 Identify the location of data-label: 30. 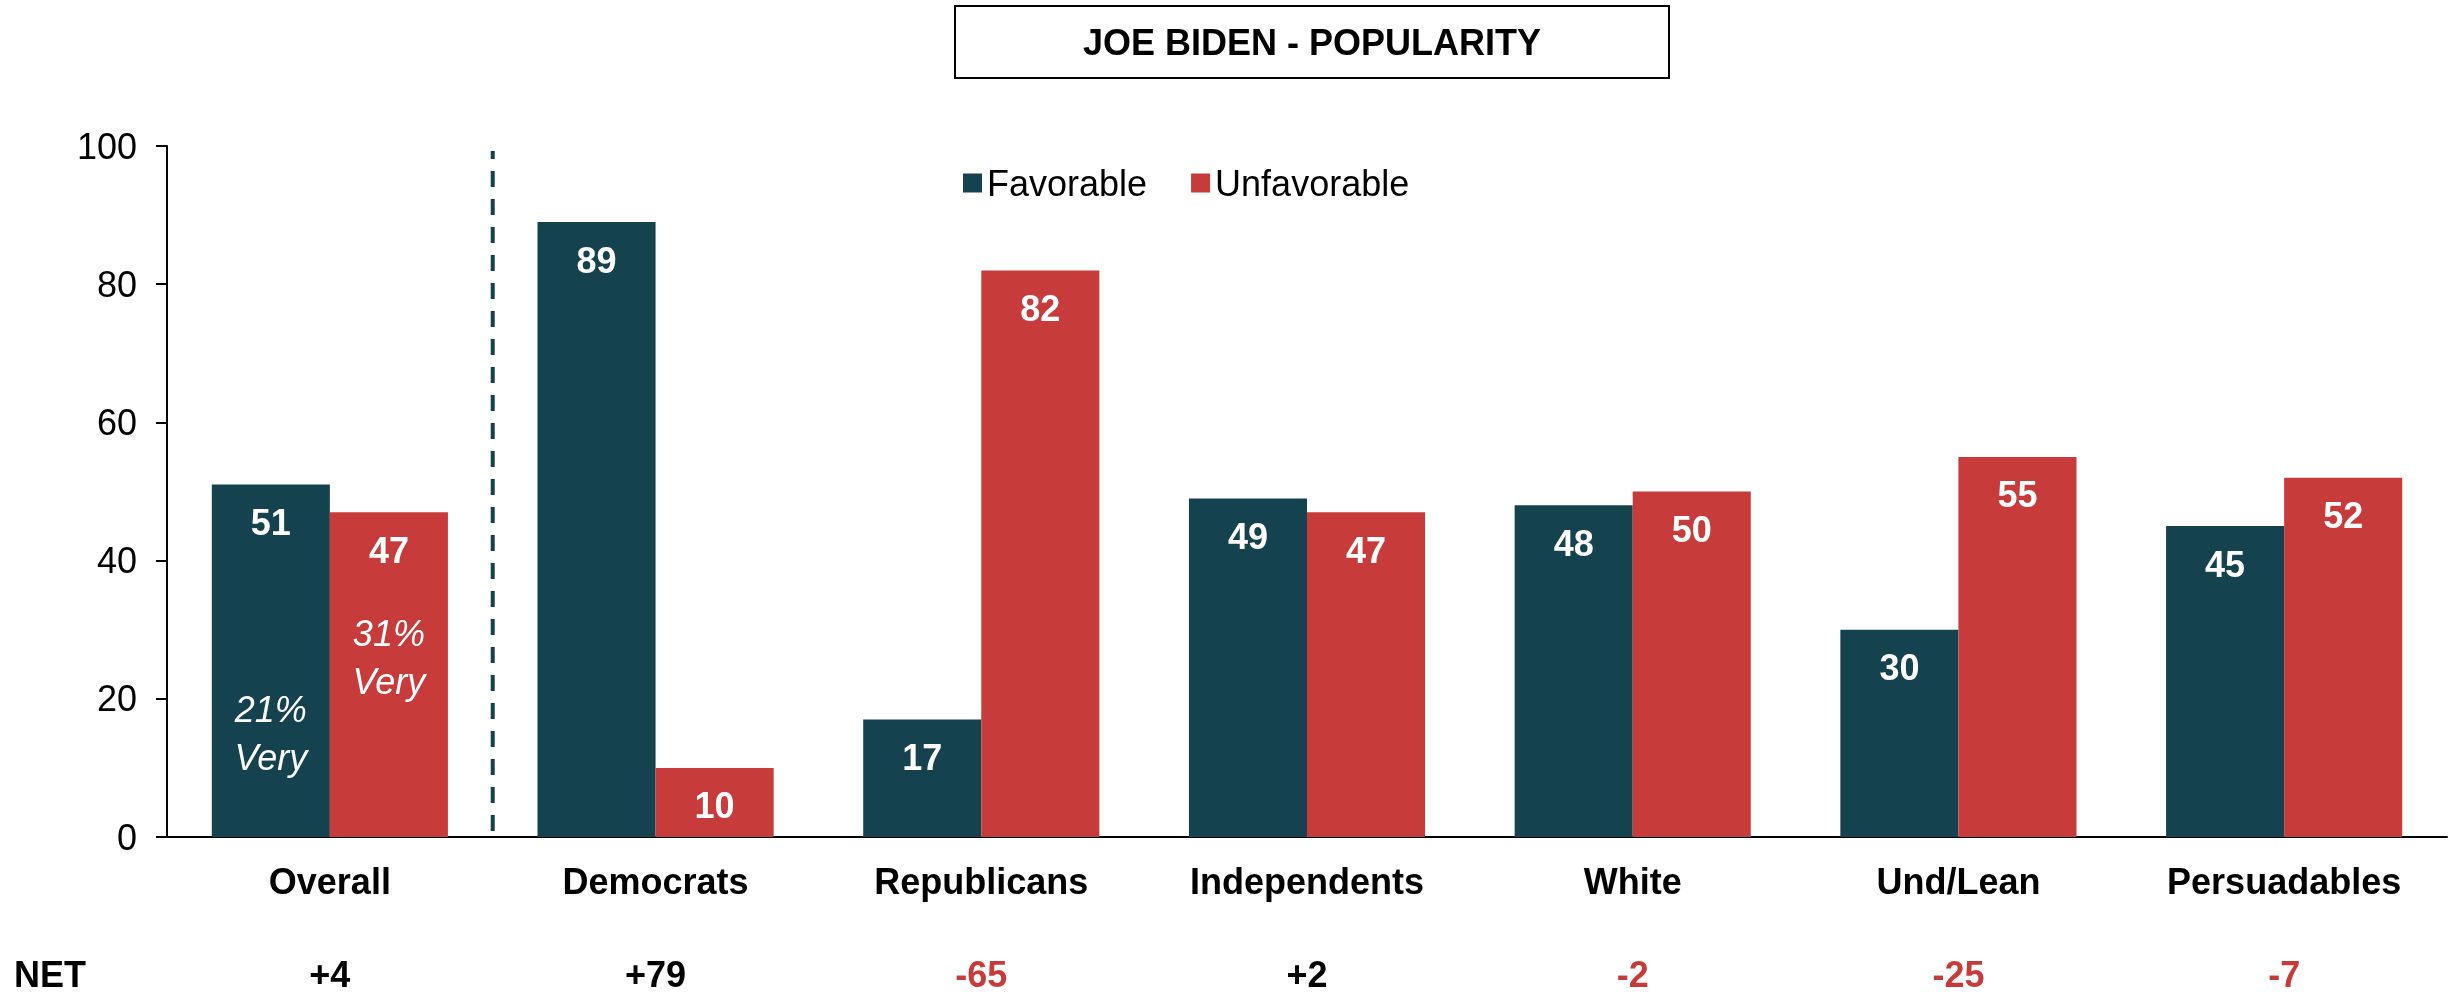
(1899, 668).